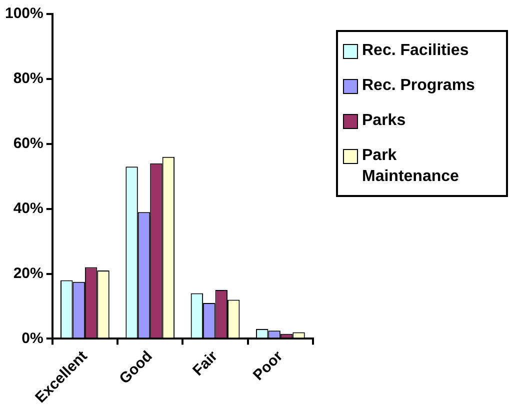  What do you see at coordinates (28, 143) in the screenshot?
I see `y-tick-label: 60%` at bounding box center [28, 143].